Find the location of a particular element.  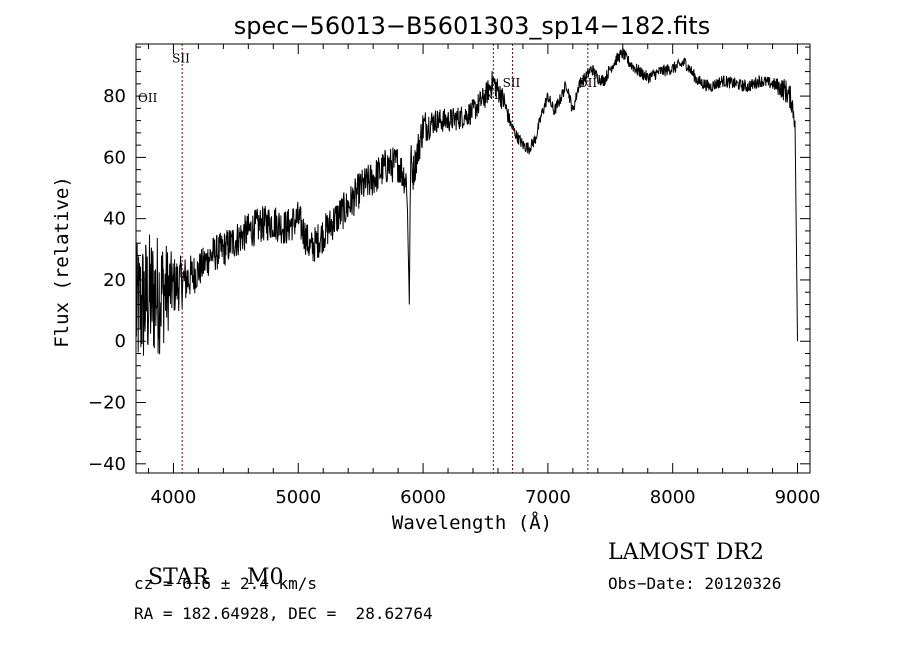

x-tick-label: 9000 is located at coordinates (798, 497).